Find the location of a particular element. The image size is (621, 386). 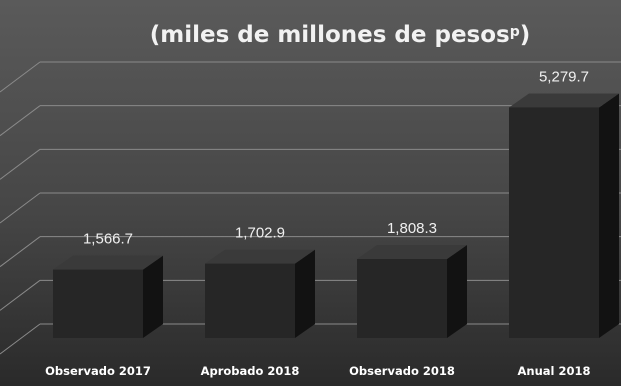

category-tick-label: Aprobado 2018 is located at coordinates (250, 371).